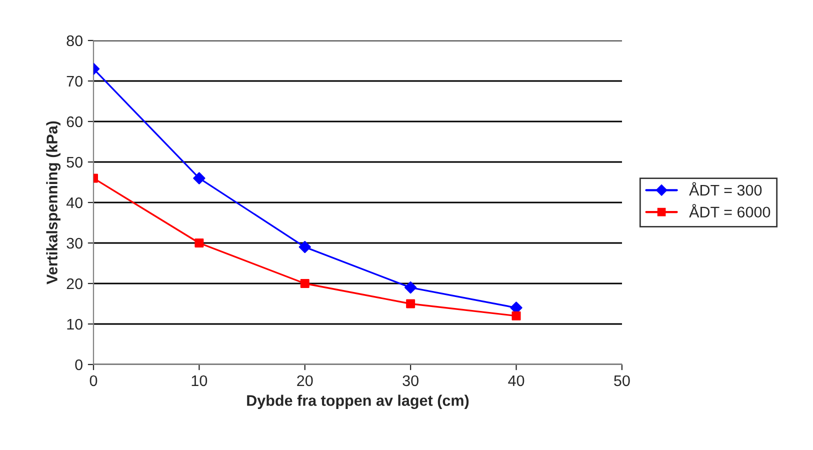 This screenshot has width=813, height=450. What do you see at coordinates (53, 202) in the screenshot?
I see `y-axis-title: Vertikalspenning (kPa)` at bounding box center [53, 202].